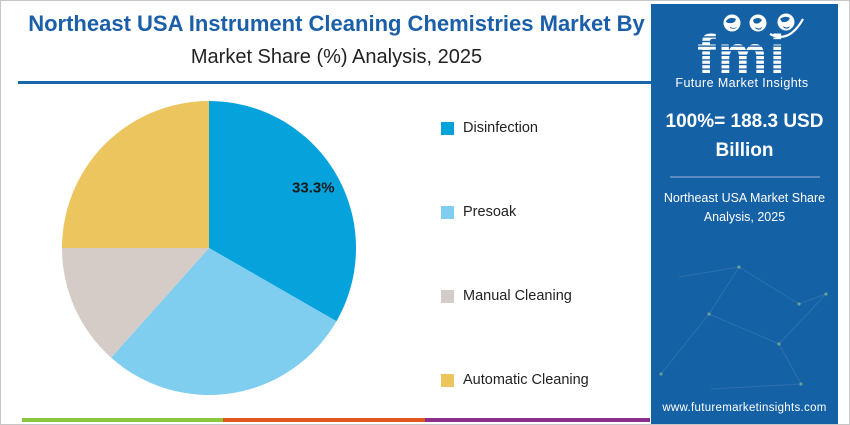  Describe the element at coordinates (744, 136) in the screenshot. I see `market-value: 100%= 188.3 USD Billion` at that location.